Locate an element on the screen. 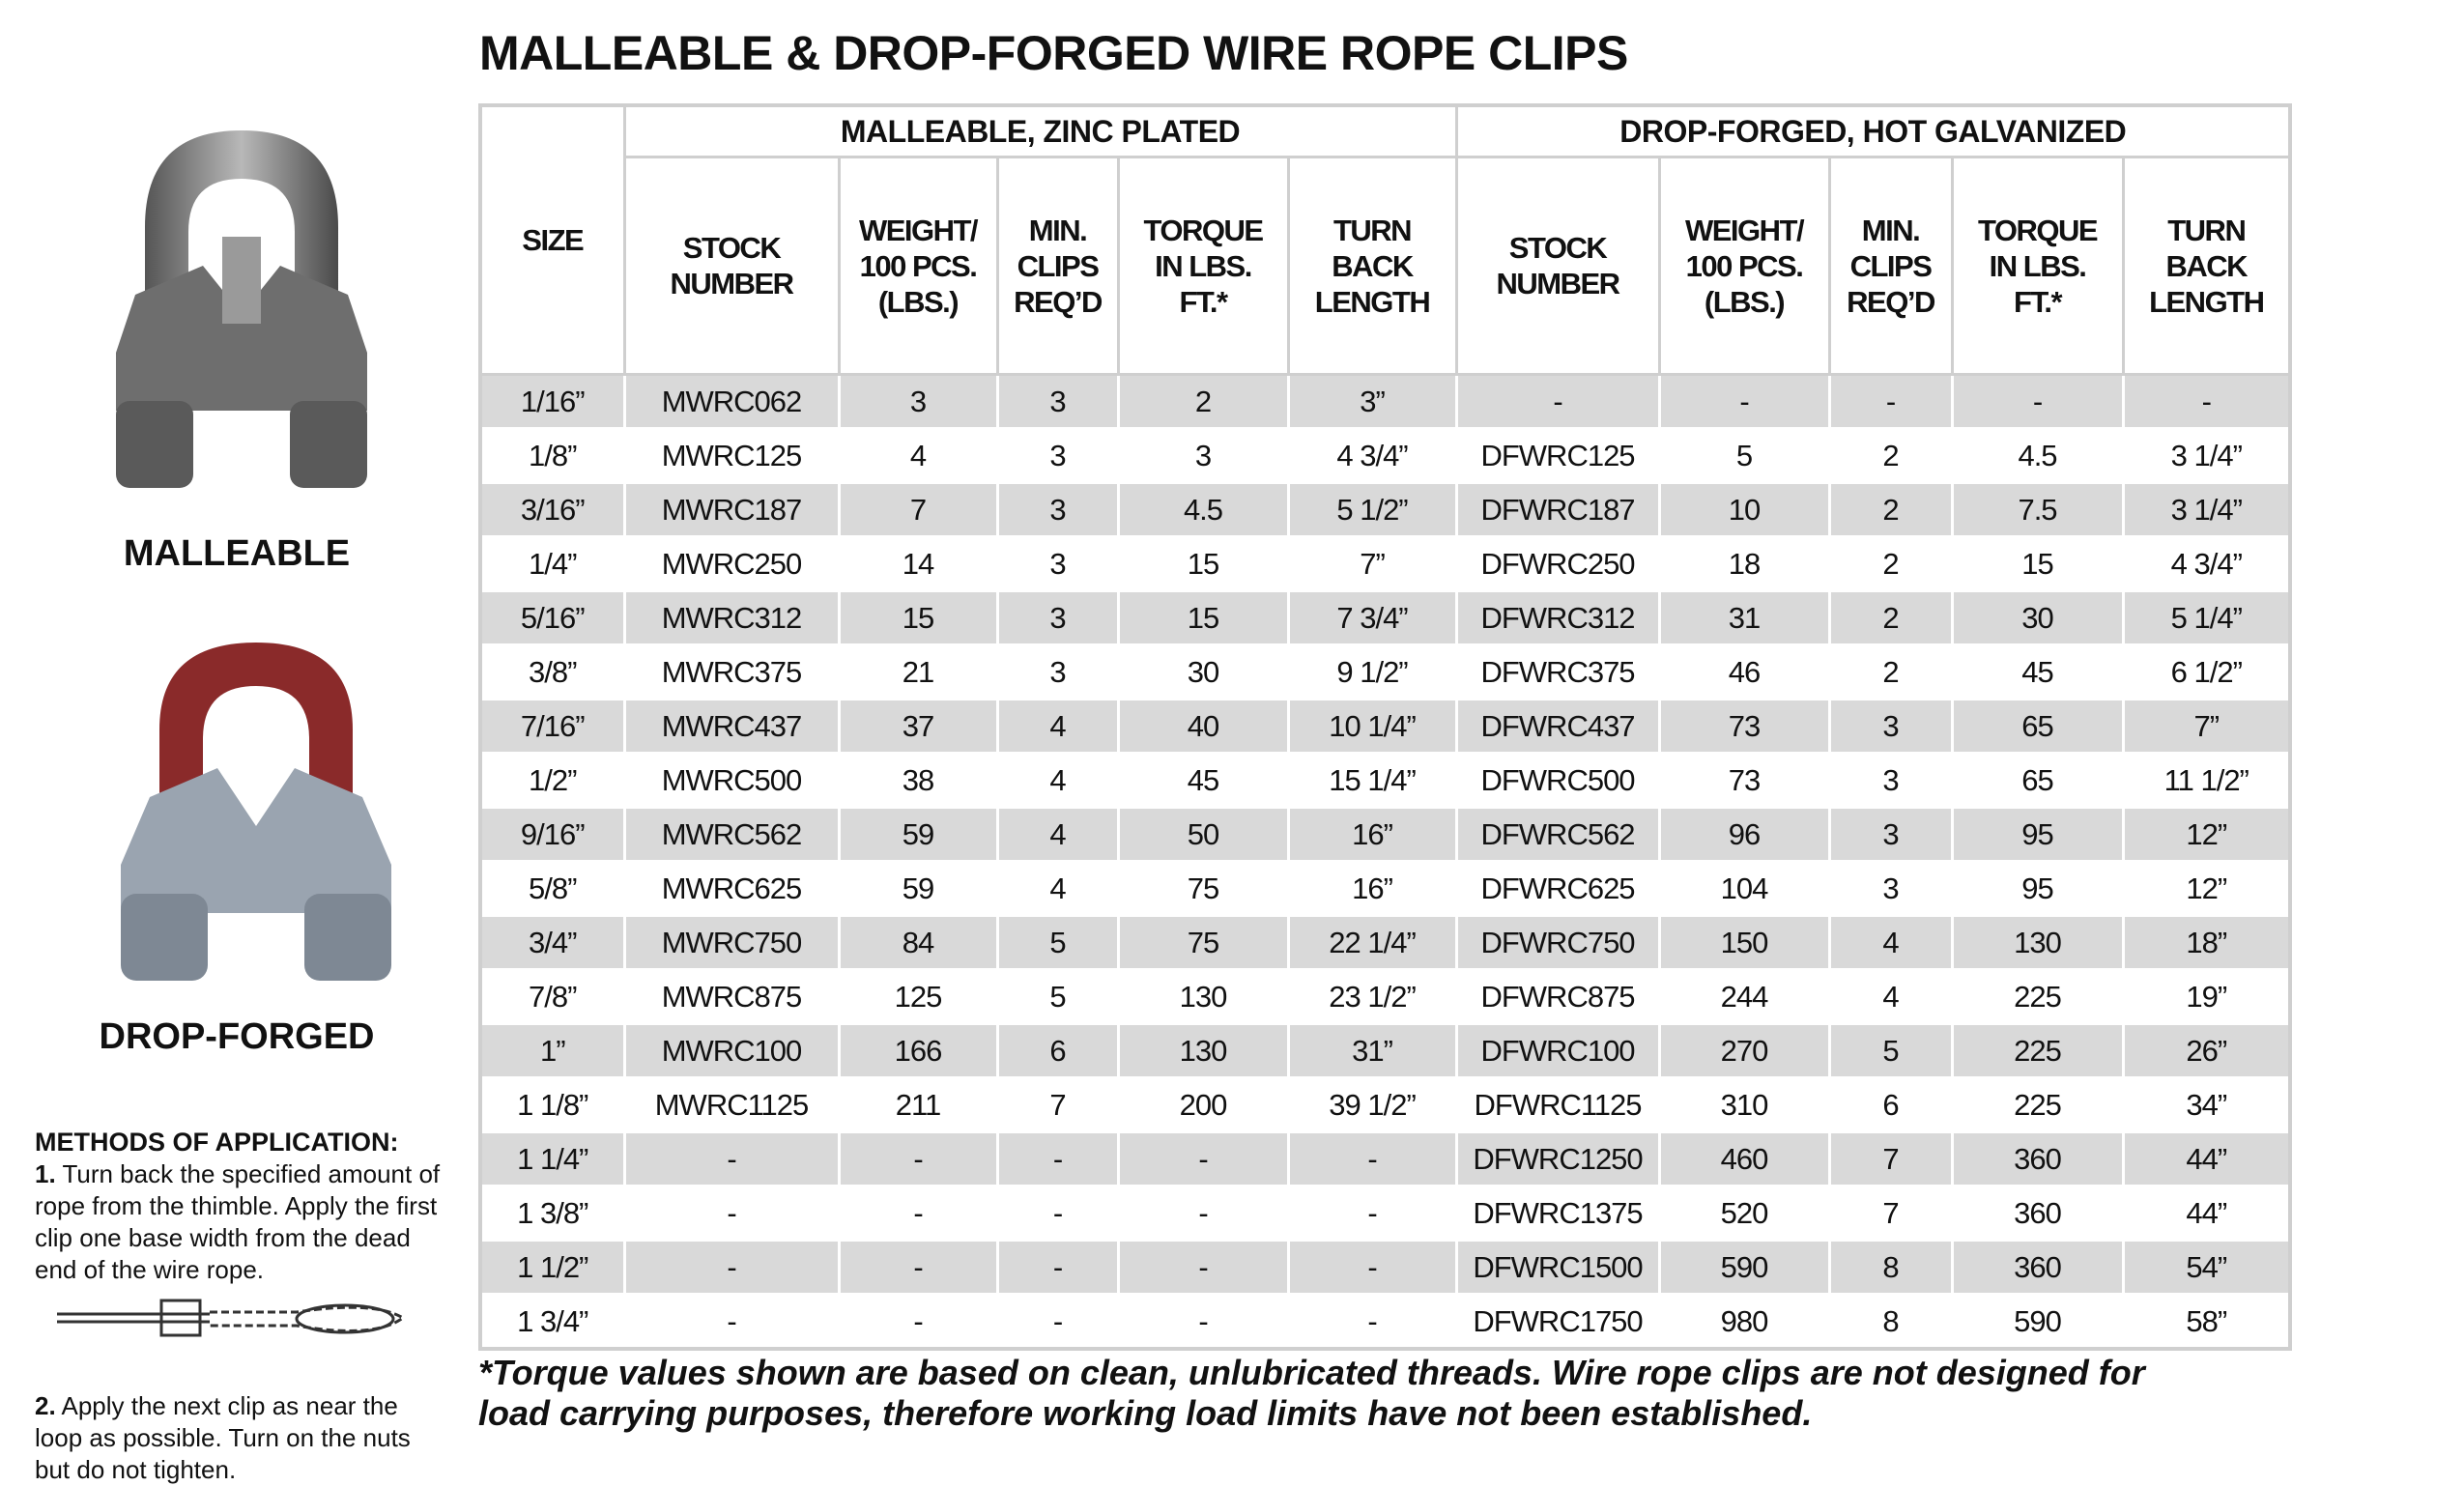 Image resolution: width=2464 pixels, height=1486 pixels. table-cell: 6 is located at coordinates (1890, 1104).